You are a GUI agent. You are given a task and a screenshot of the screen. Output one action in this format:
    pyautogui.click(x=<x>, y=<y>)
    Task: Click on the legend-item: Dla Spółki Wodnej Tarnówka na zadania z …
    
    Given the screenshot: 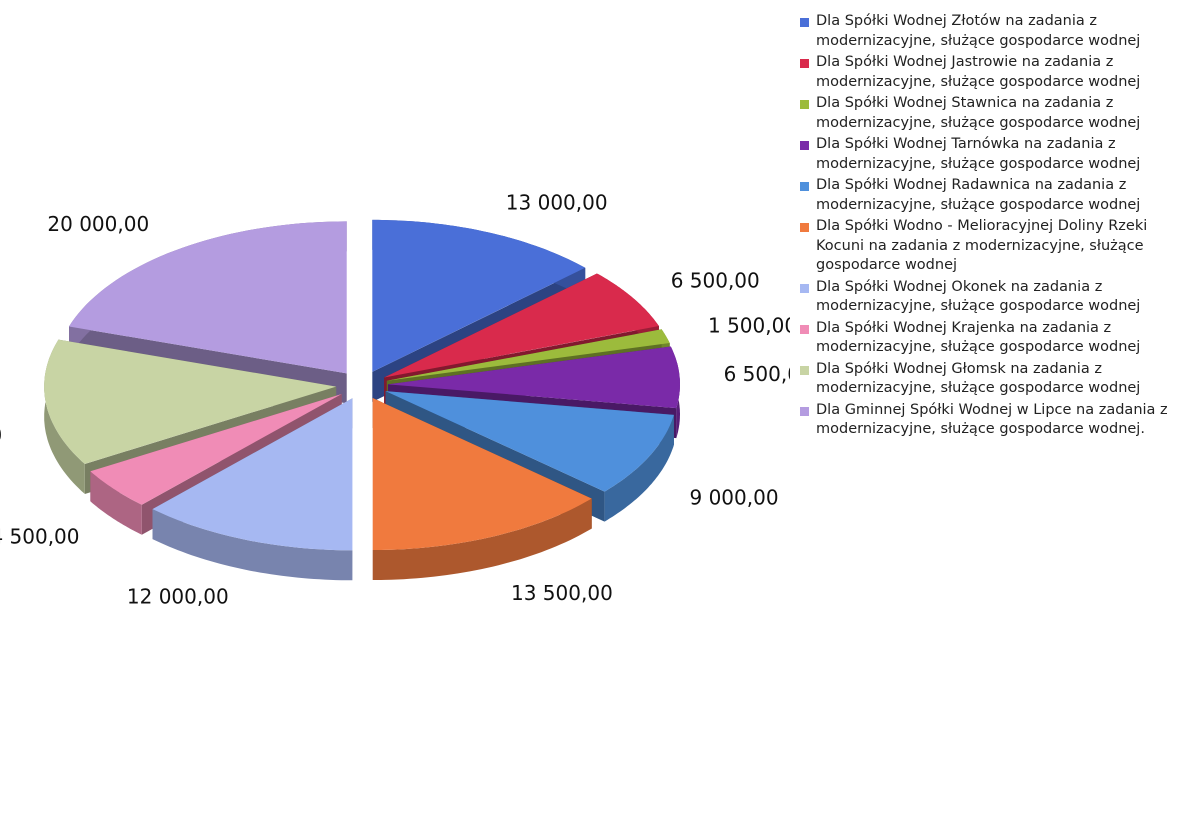 What is the action you would take?
    pyautogui.click(x=990, y=154)
    